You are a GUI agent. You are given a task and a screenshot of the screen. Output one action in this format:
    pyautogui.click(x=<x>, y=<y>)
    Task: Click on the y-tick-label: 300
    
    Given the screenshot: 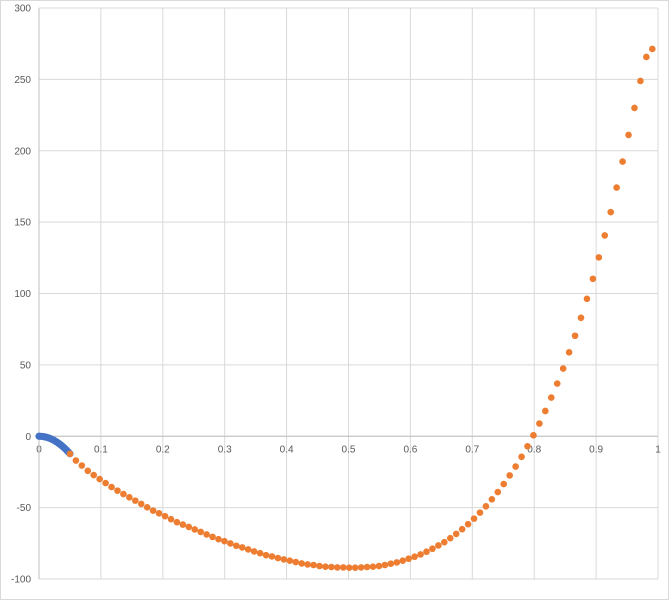 What is the action you would take?
    pyautogui.click(x=22, y=9)
    